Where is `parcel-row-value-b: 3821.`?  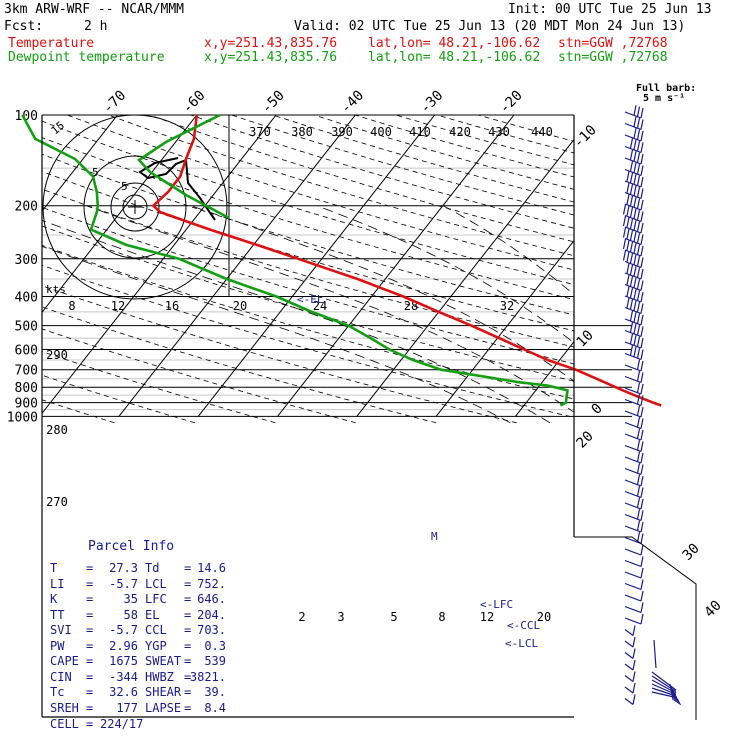
parcel-row-value-b: 3821. is located at coordinates (207, 676).